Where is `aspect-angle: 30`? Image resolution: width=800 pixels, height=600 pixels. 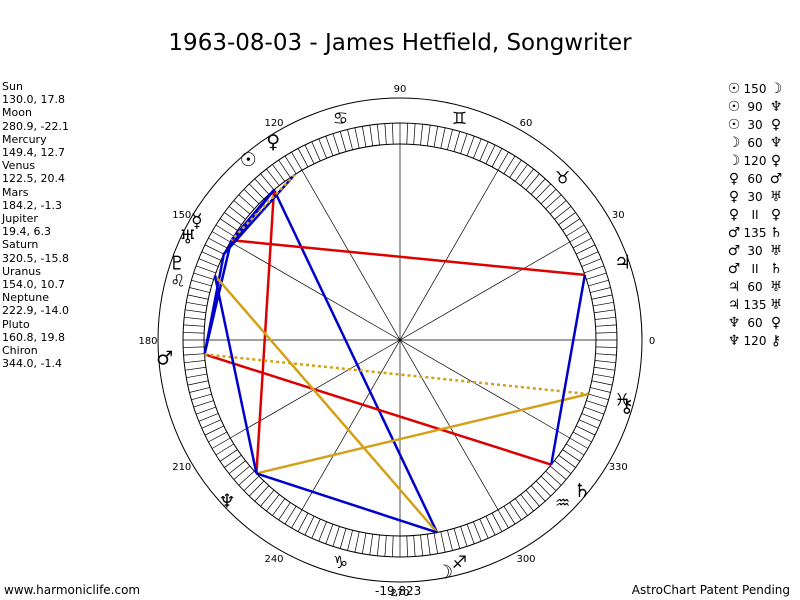
aspect-angle: 30 is located at coordinates (755, 251).